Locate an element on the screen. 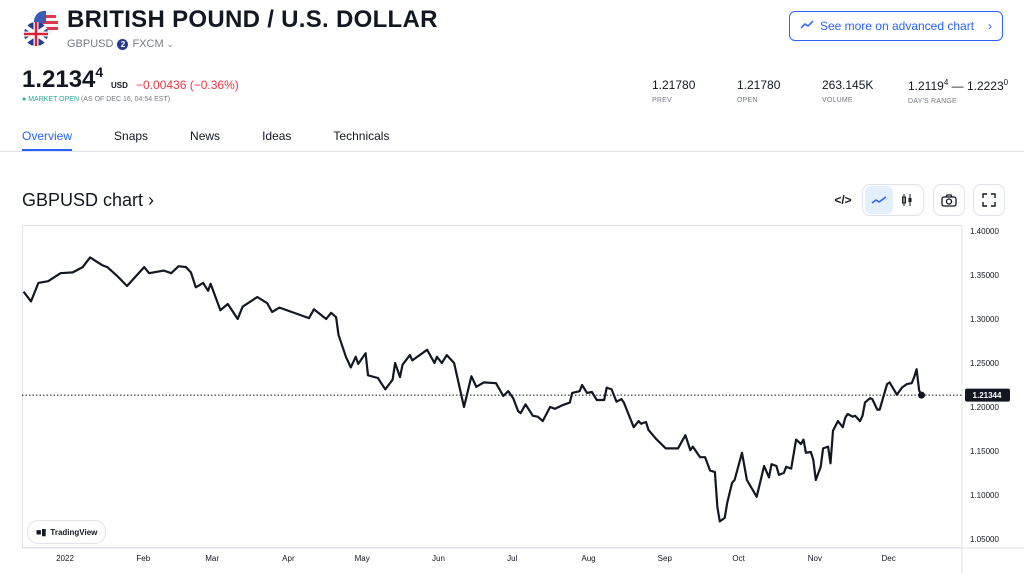 Image resolution: width=1024 pixels, height=573 pixels. last-price: 1.21344 is located at coordinates (63, 78).